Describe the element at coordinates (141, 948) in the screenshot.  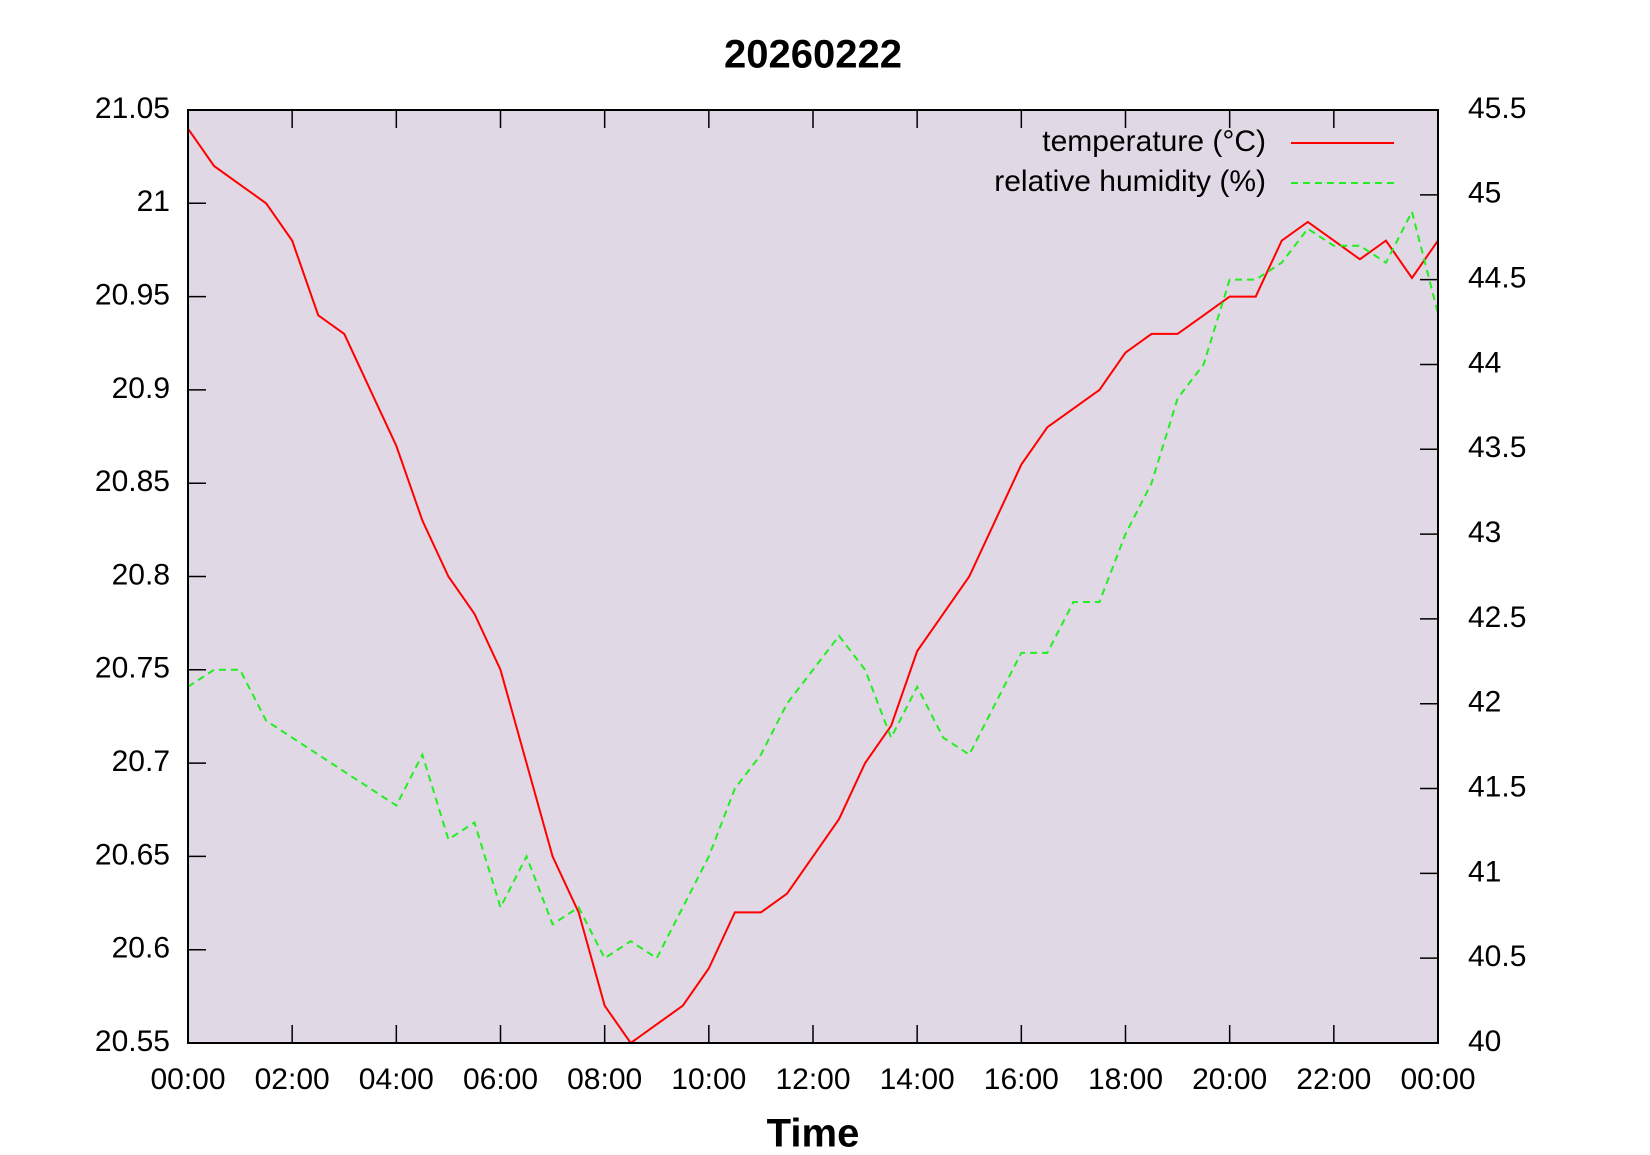
I see `y-tick-label: 20.6` at that location.